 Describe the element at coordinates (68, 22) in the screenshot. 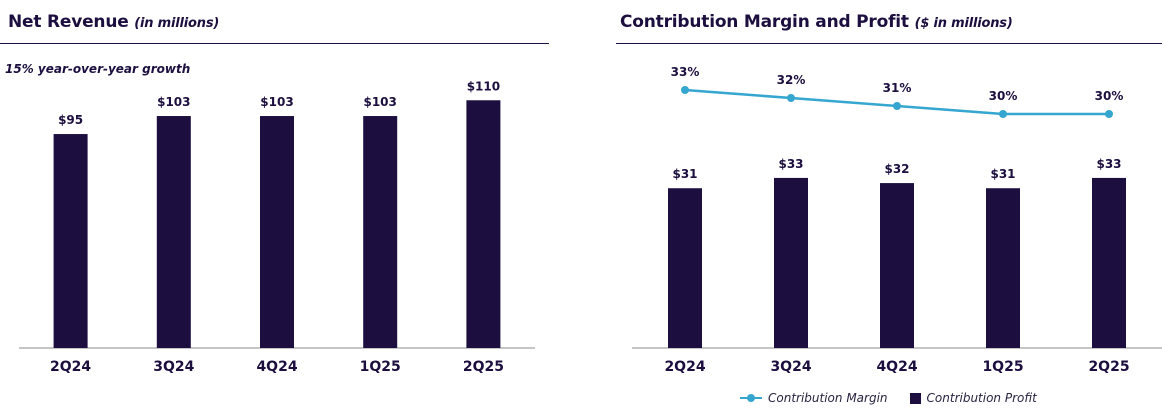

I see `net-revenue-title-text: Net Revenue` at that location.